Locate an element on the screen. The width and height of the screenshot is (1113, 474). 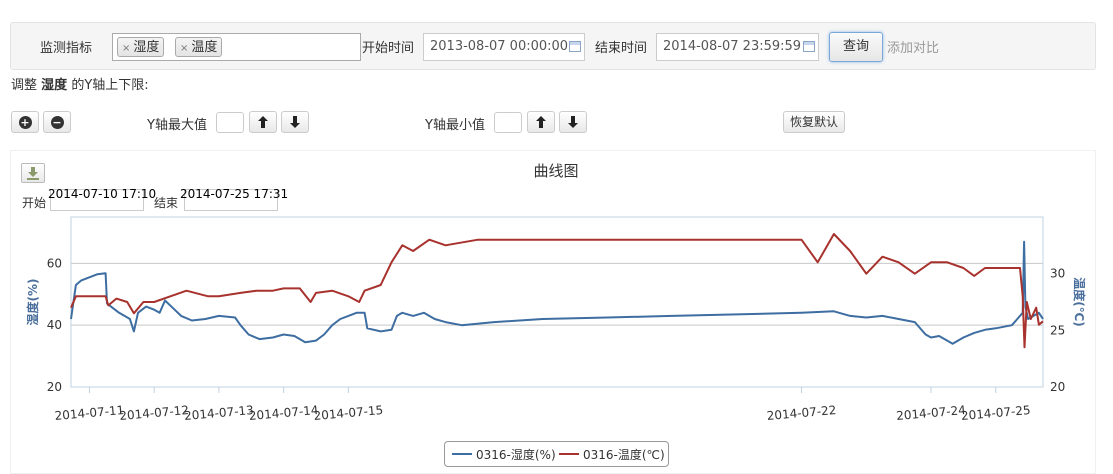
range-end-value: 2014-07-25 17:31 is located at coordinates (234, 194).